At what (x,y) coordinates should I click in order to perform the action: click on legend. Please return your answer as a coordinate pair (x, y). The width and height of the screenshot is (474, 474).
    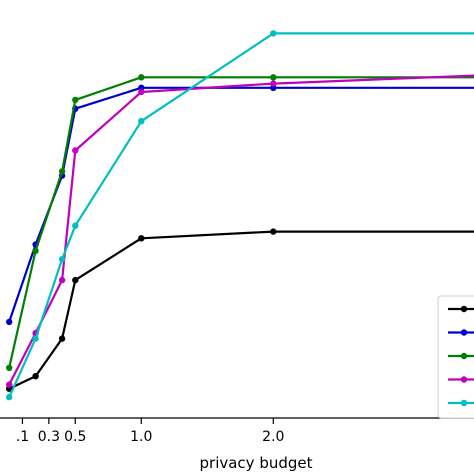
    Looking at the image, I should click on (455, 357).